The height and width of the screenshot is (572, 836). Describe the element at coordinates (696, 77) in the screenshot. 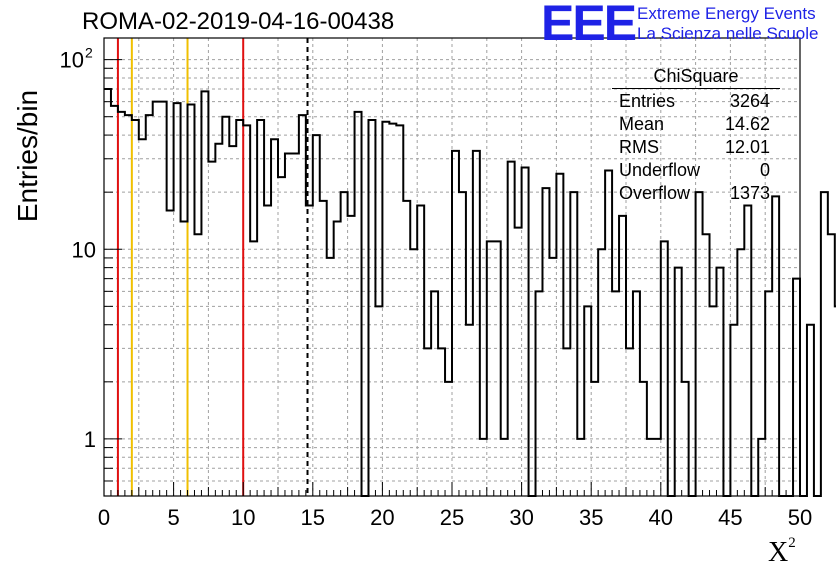

I see `stats-title: ChiSquare` at that location.